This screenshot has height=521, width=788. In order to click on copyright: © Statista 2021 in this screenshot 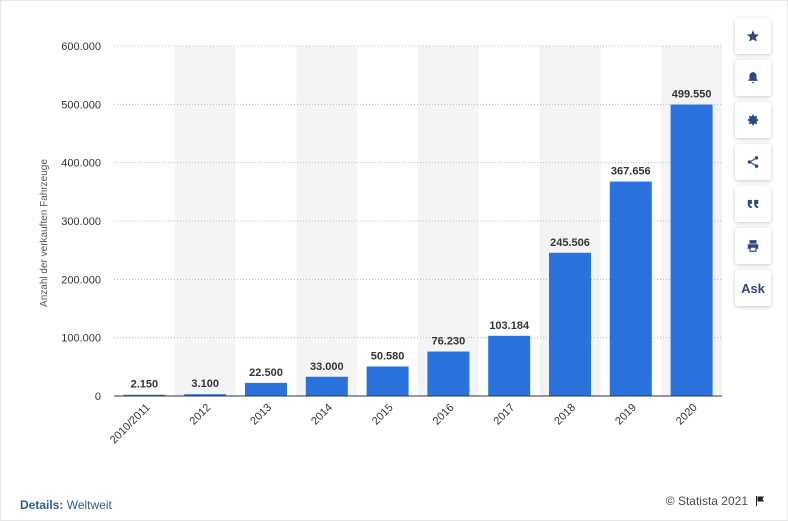, I will do `click(716, 501)`.